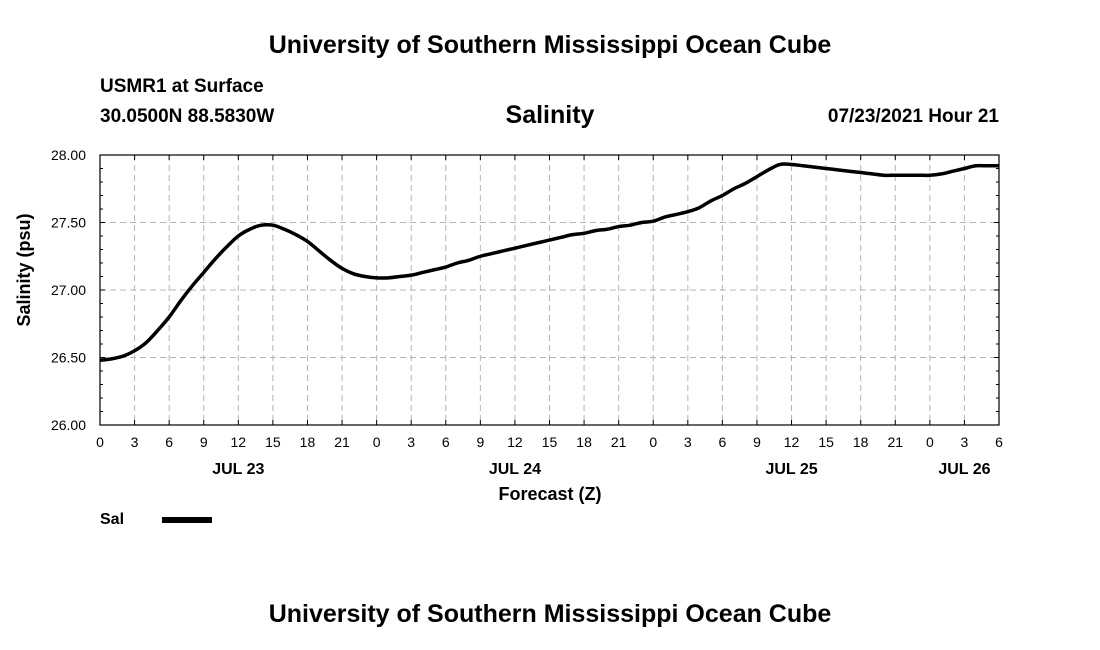 This screenshot has width=1100, height=650. What do you see at coordinates (68, 425) in the screenshot?
I see `y-tick-label: 26.00` at bounding box center [68, 425].